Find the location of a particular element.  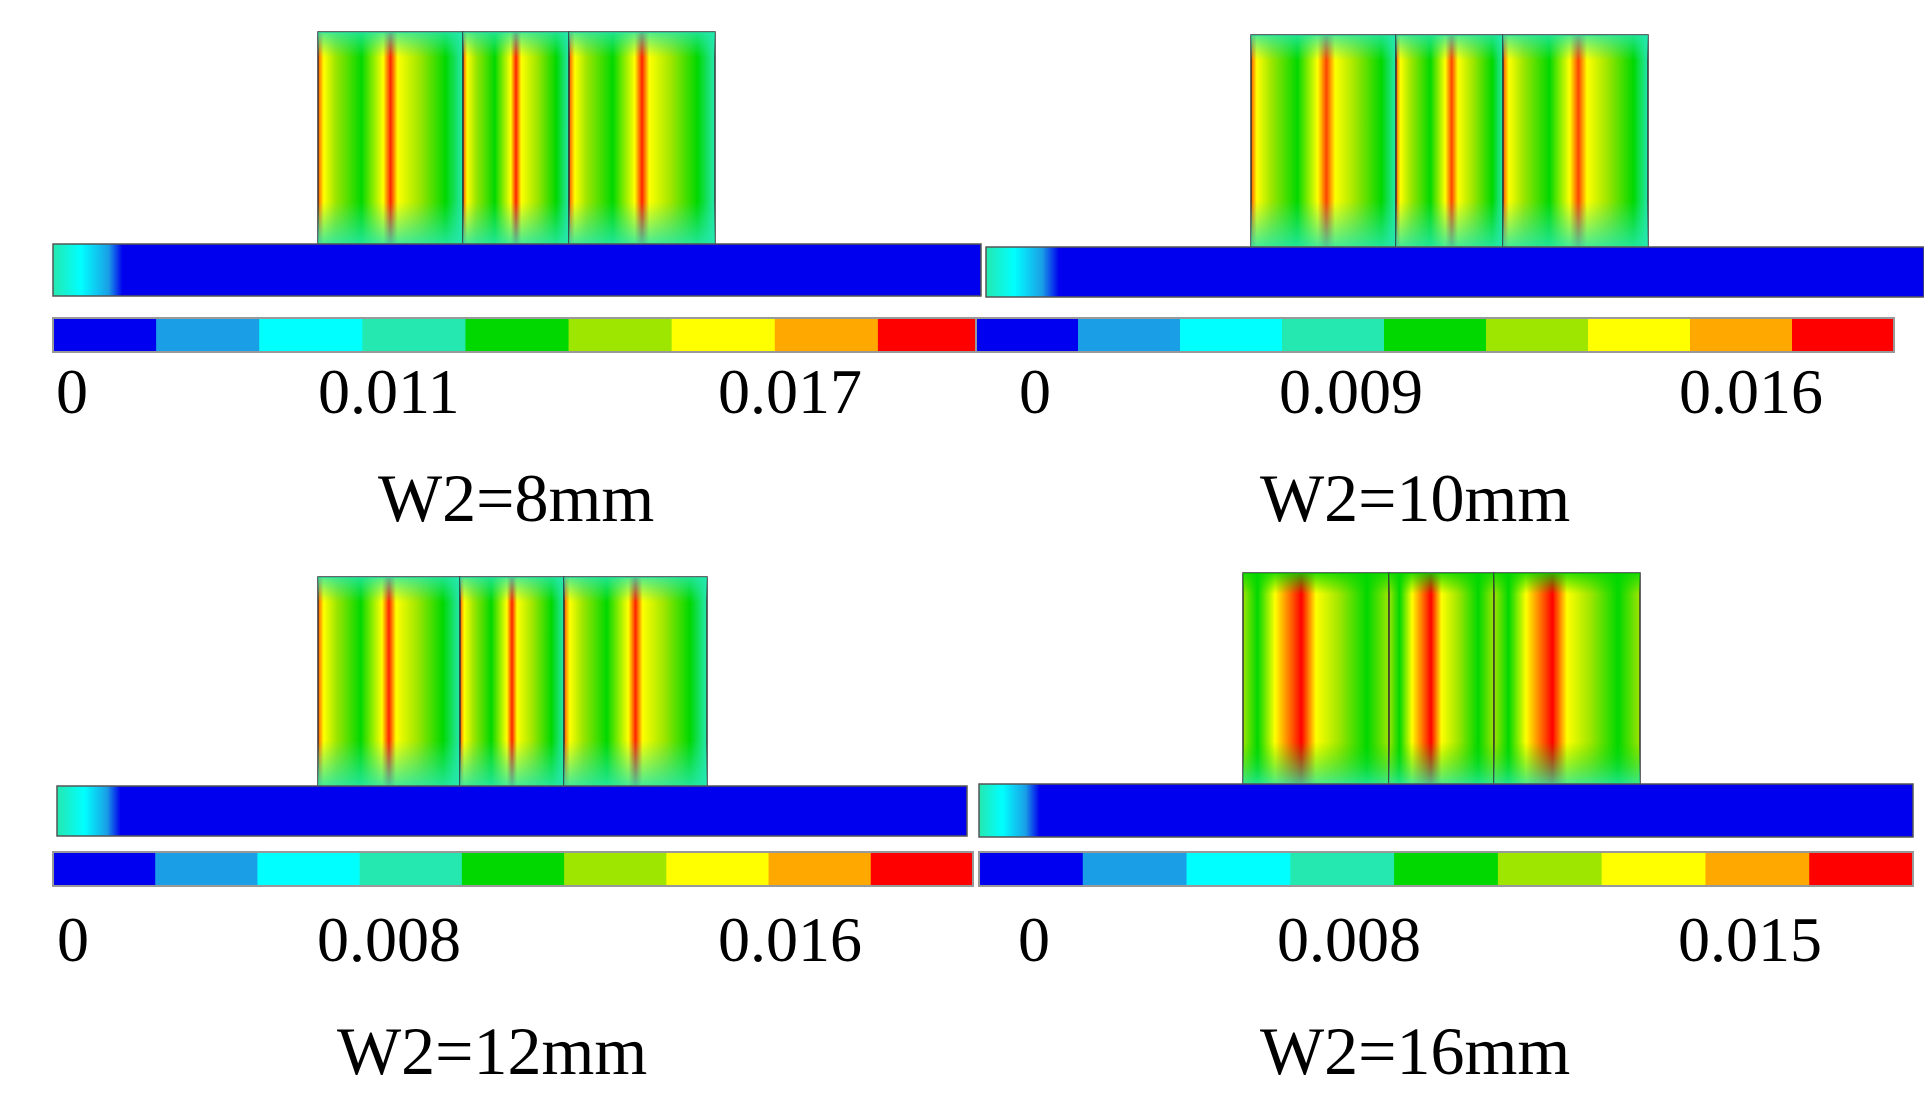

panel-caption: W2=12mm is located at coordinates (492, 1051).